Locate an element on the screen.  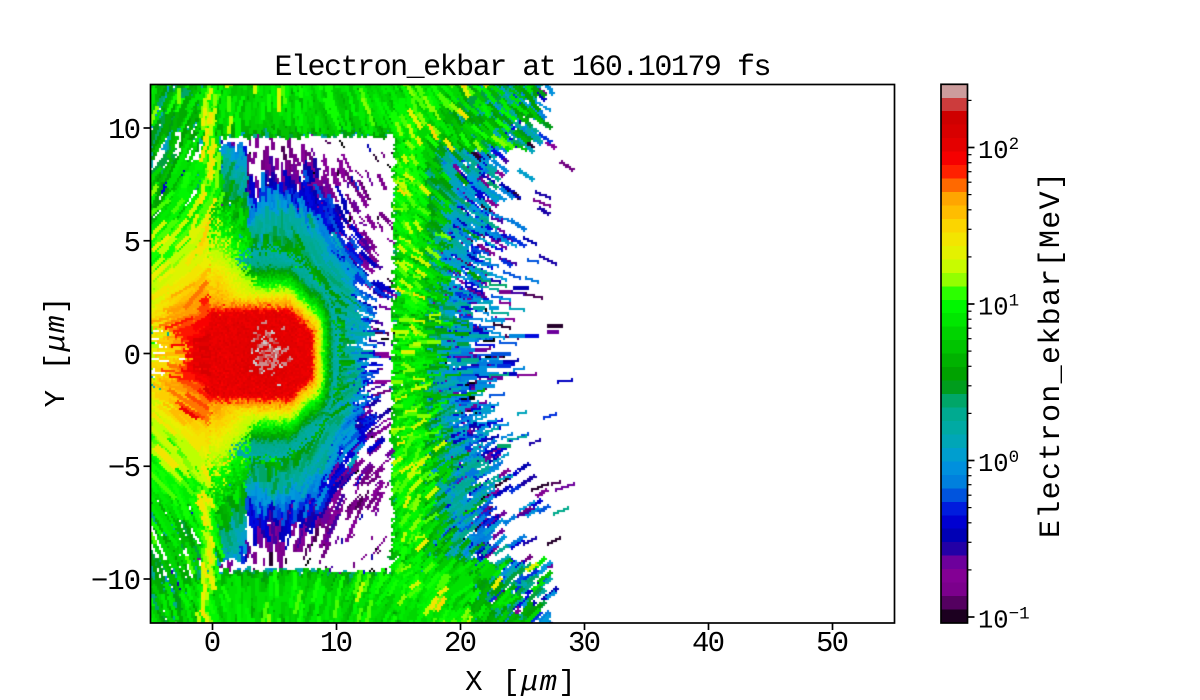
svg-text: 100 is located at coordinates (998, 463).